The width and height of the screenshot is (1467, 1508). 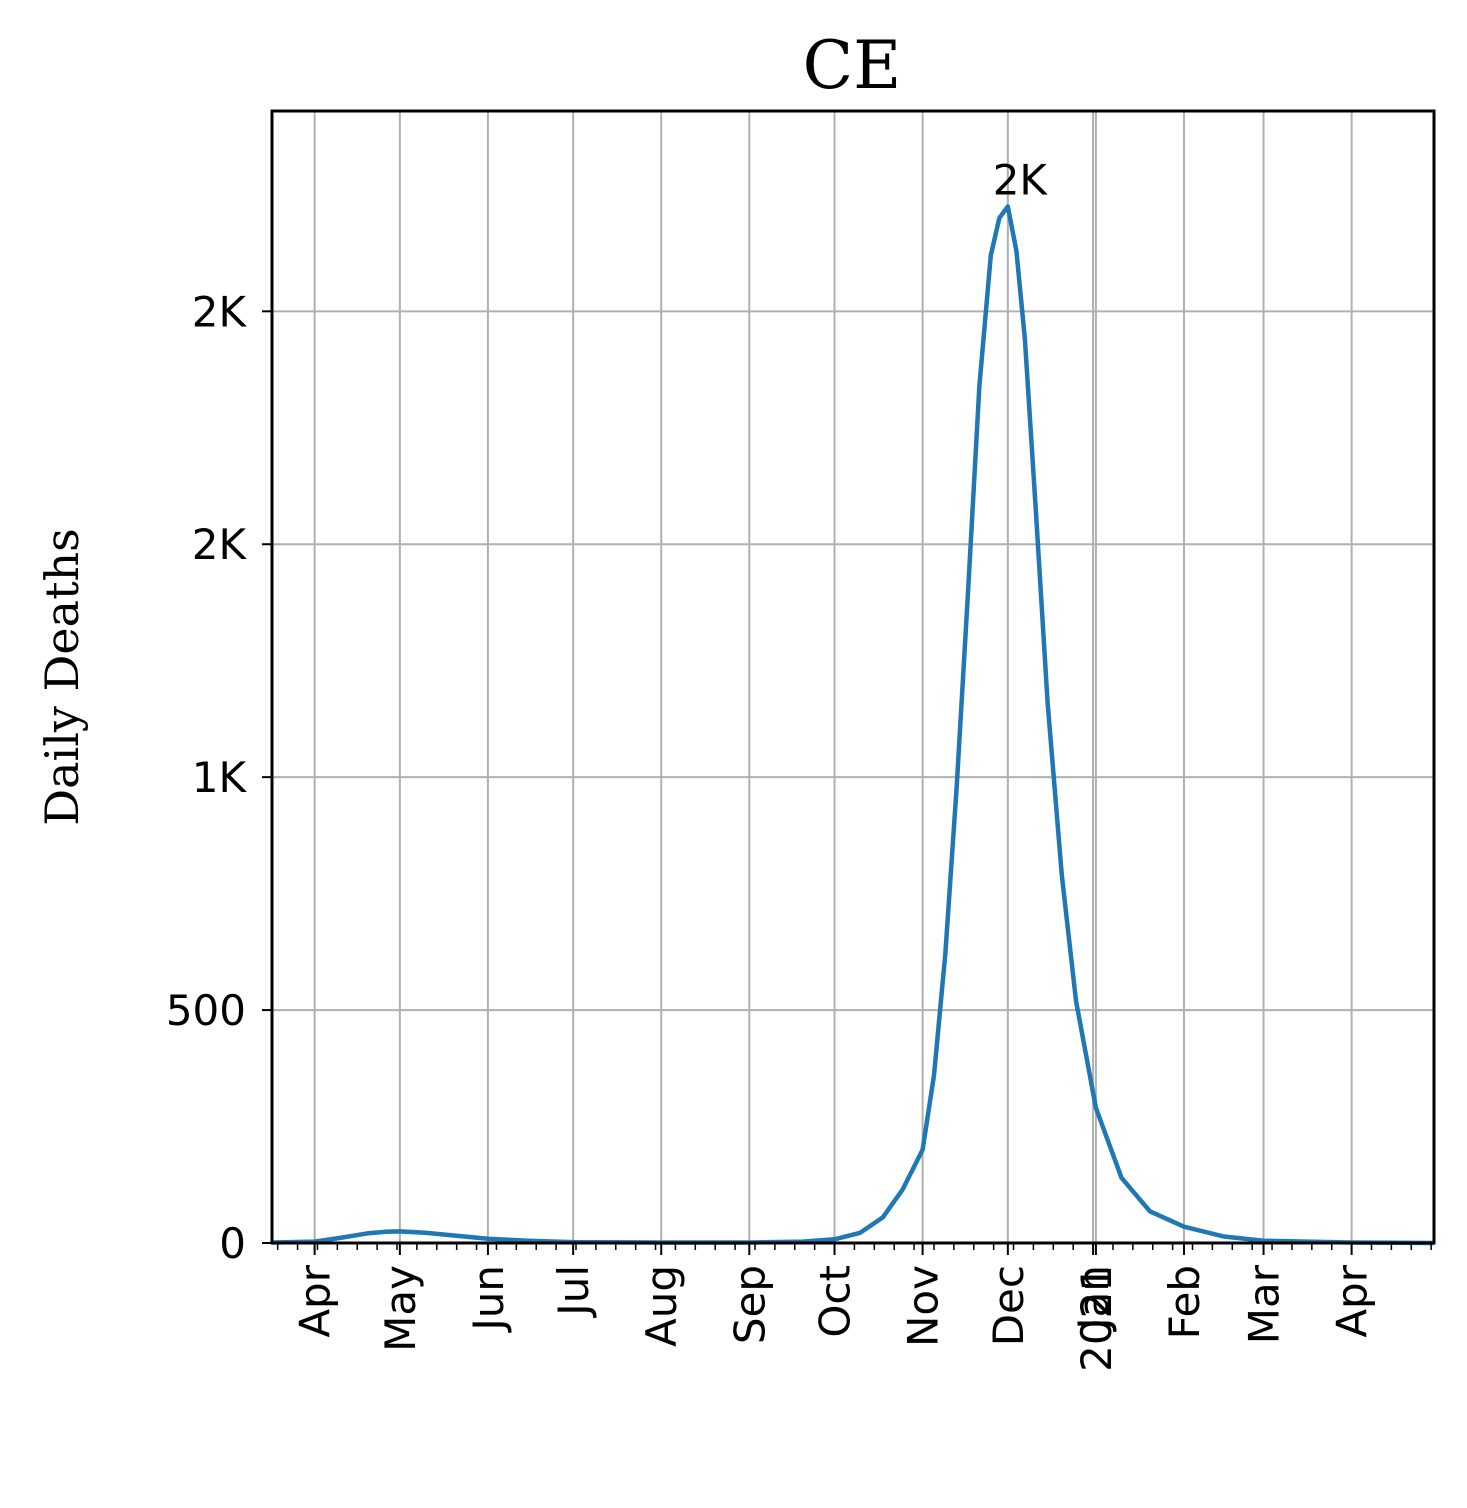 I want to click on x-tick-label: Jan, so click(x=1093, y=1299).